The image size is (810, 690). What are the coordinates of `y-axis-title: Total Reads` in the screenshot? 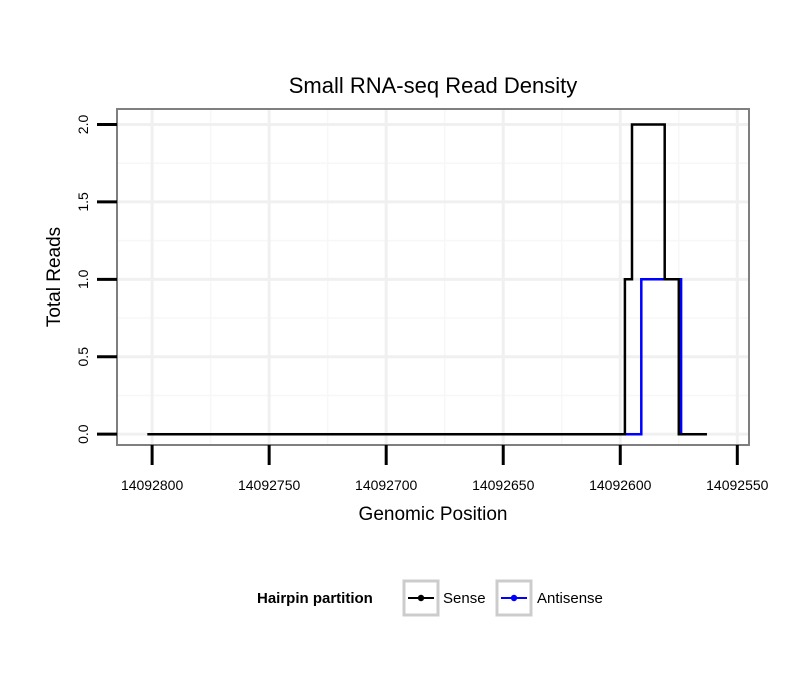 It's located at (54, 277).